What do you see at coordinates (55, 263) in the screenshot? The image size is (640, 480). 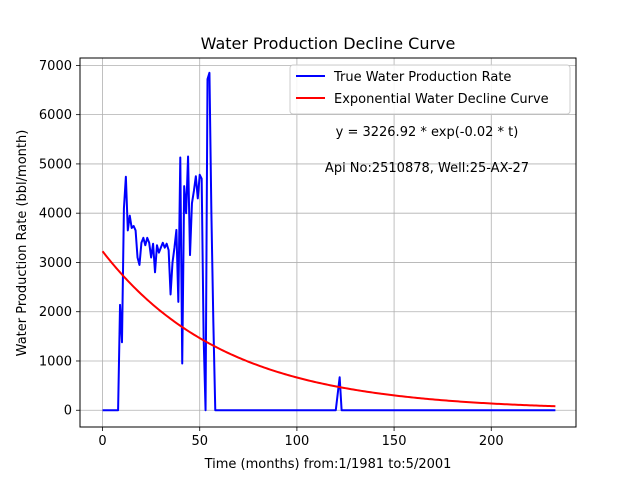 I see `y-tick-label: 3000` at bounding box center [55, 263].